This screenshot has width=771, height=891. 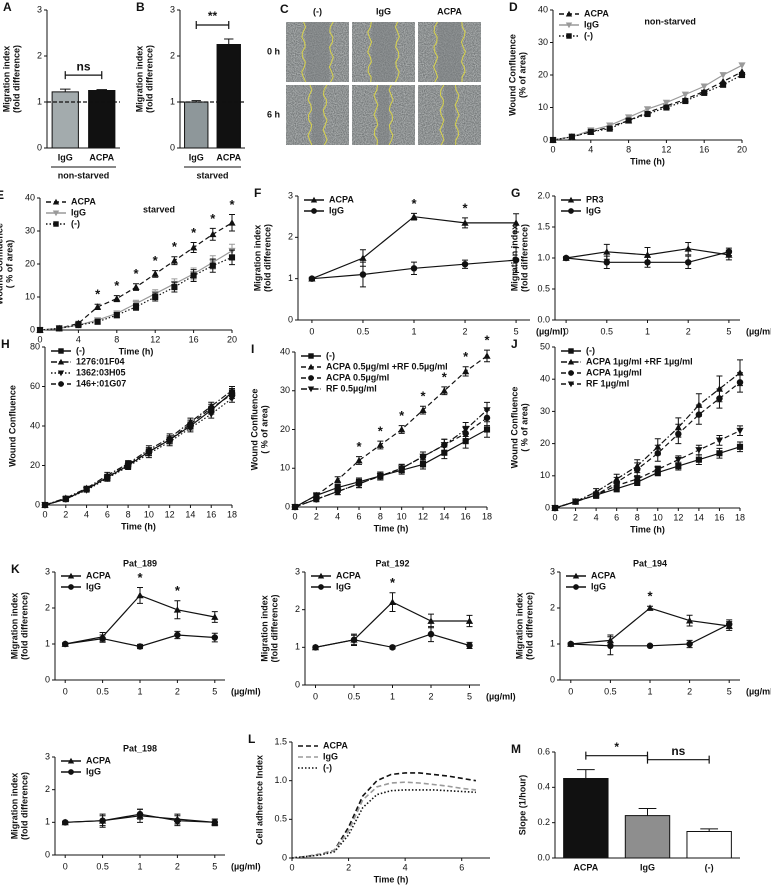 I want to click on row-label: 6 h, so click(x=273, y=114).